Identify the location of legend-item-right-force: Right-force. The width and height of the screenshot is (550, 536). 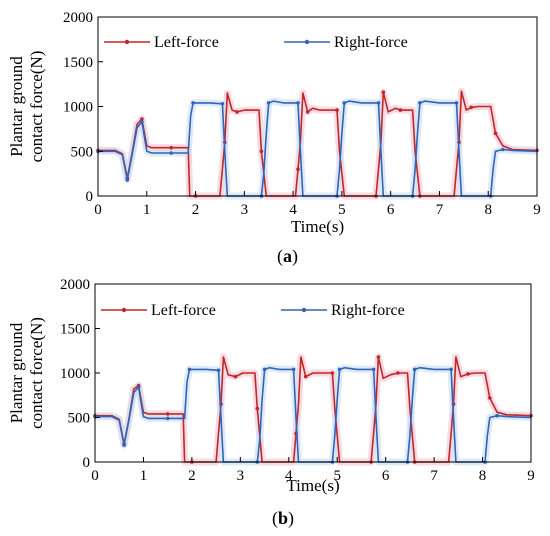
(346, 42).